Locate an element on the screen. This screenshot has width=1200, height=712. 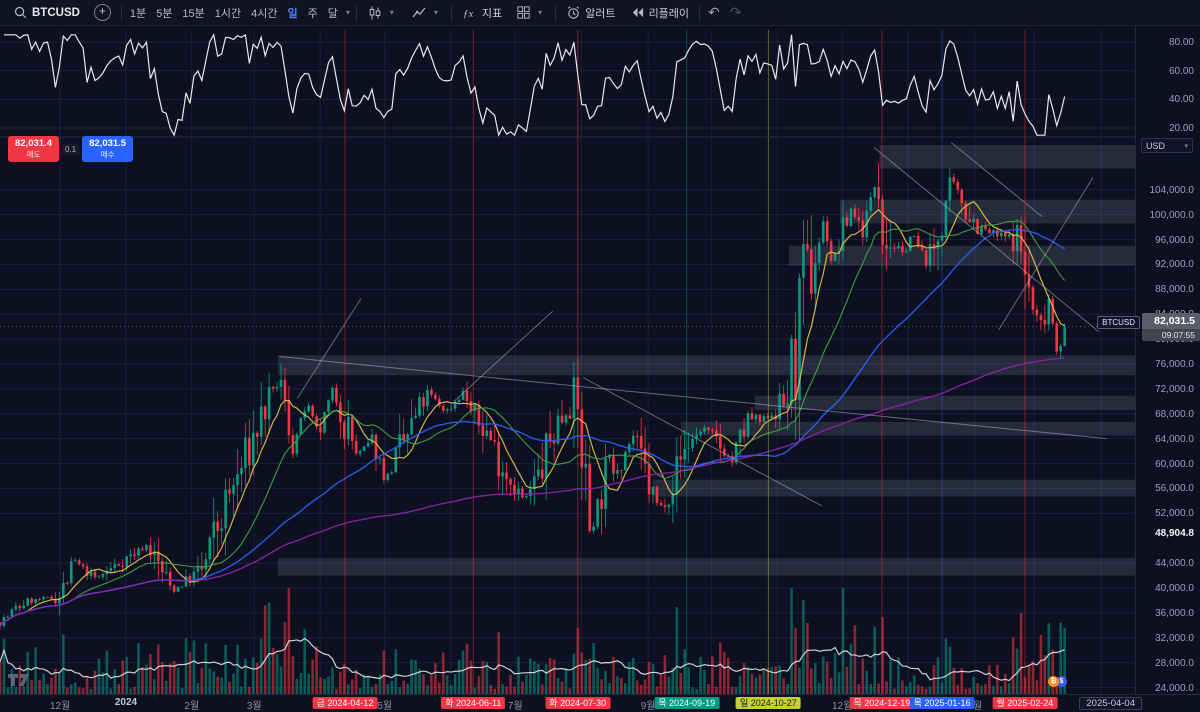
last-price-value: 82,031.5 is located at coordinates (1171, 321).